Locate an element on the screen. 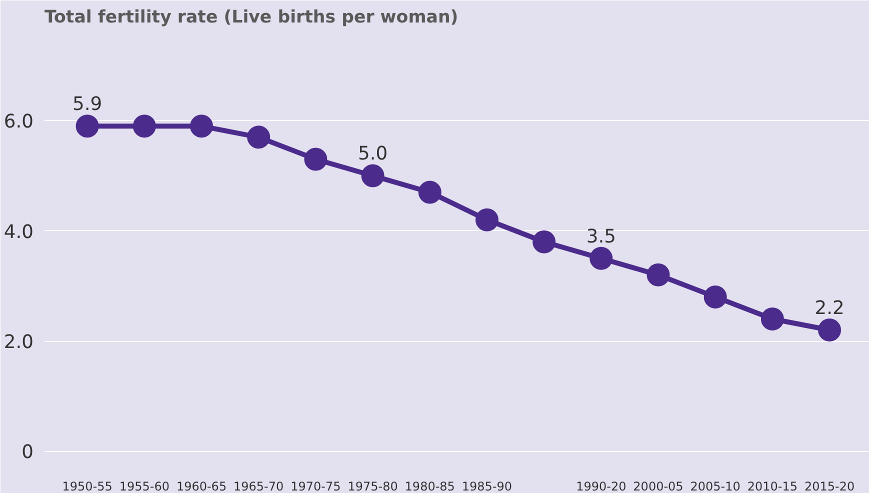  x-tick-label: 1950-55 is located at coordinates (87, 486).